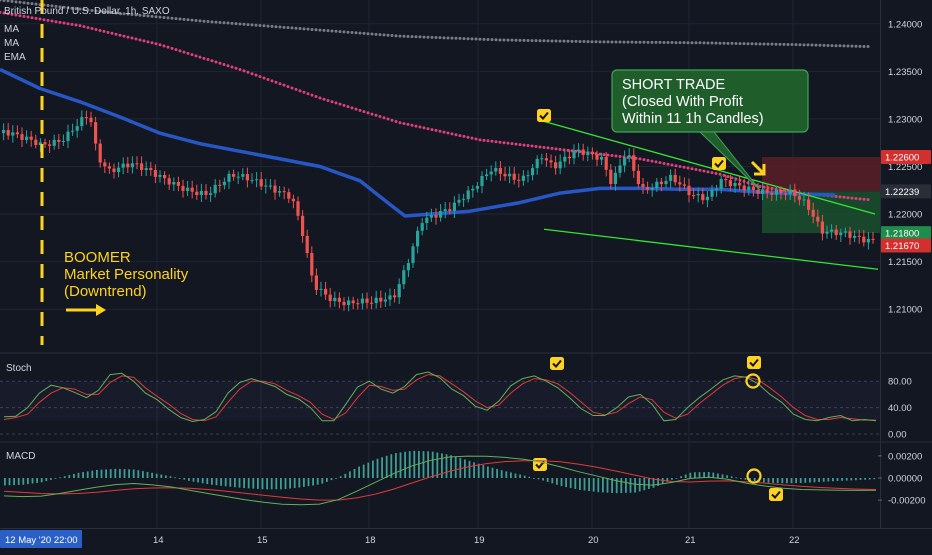 The height and width of the screenshot is (555, 932). Describe the element at coordinates (673, 85) in the screenshot. I see `callout-text-line: SHORT TRADE` at that location.